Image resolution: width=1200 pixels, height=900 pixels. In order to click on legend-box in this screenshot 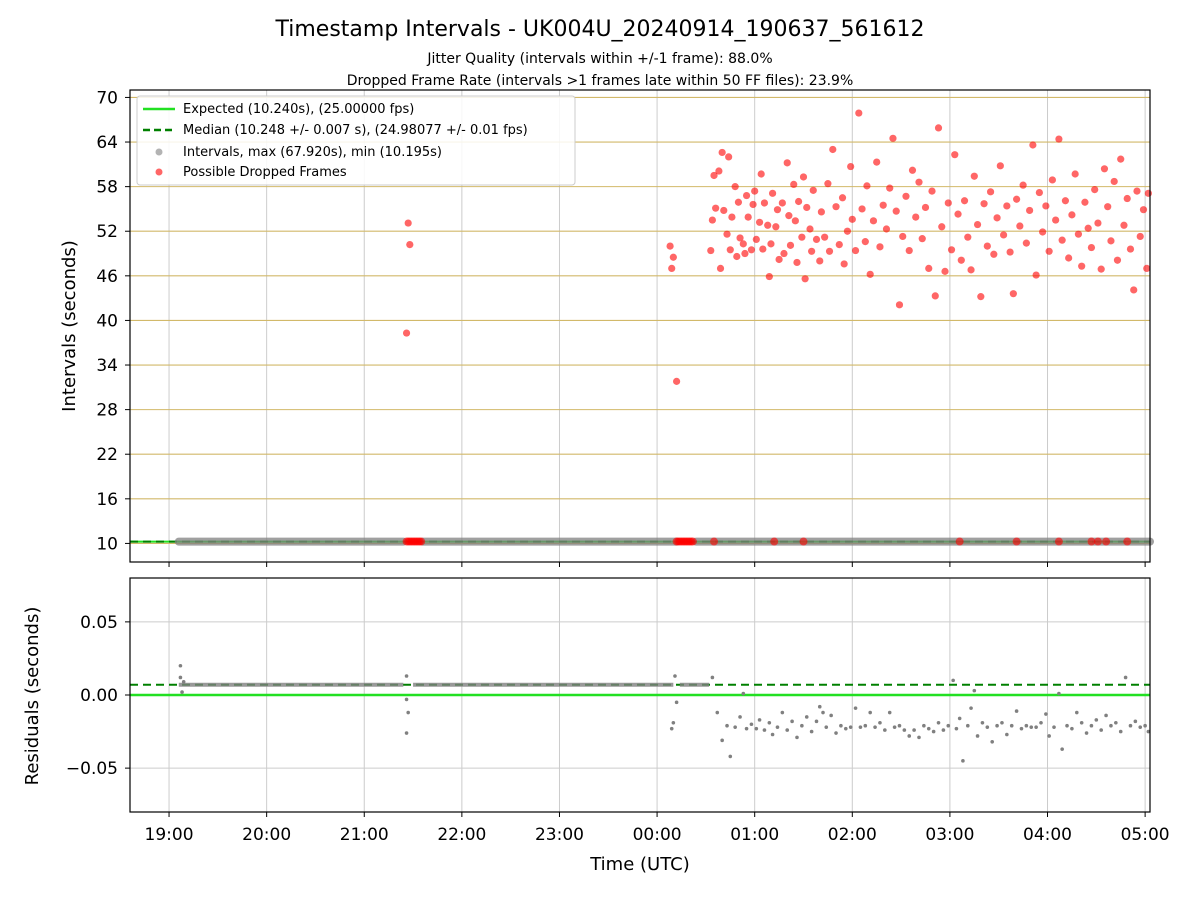, I will do `click(356, 140)`.